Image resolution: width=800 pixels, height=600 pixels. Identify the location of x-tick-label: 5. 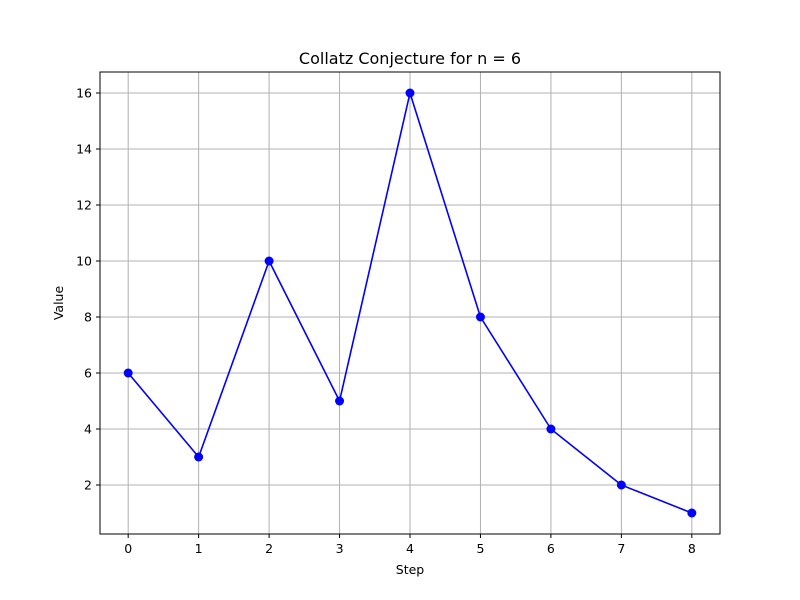
(480, 548).